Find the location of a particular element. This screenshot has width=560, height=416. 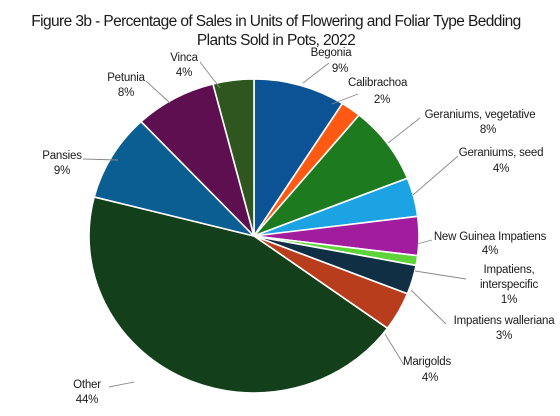

slice-name-label: New Guinea Impatiens is located at coordinates (490, 237).